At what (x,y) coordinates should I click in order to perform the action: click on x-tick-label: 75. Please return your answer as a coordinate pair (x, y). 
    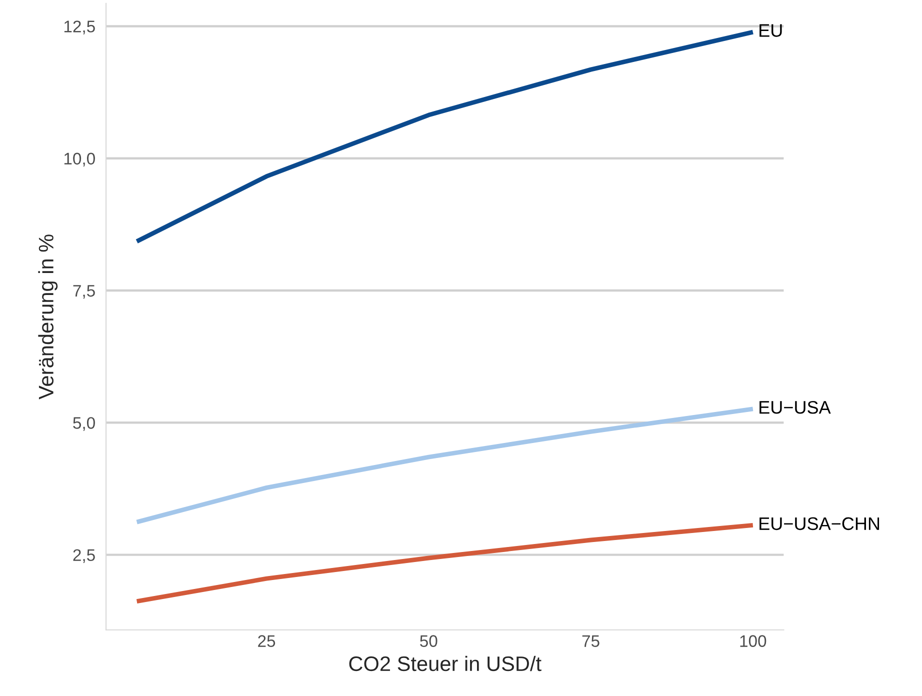
    Looking at the image, I should click on (591, 641).